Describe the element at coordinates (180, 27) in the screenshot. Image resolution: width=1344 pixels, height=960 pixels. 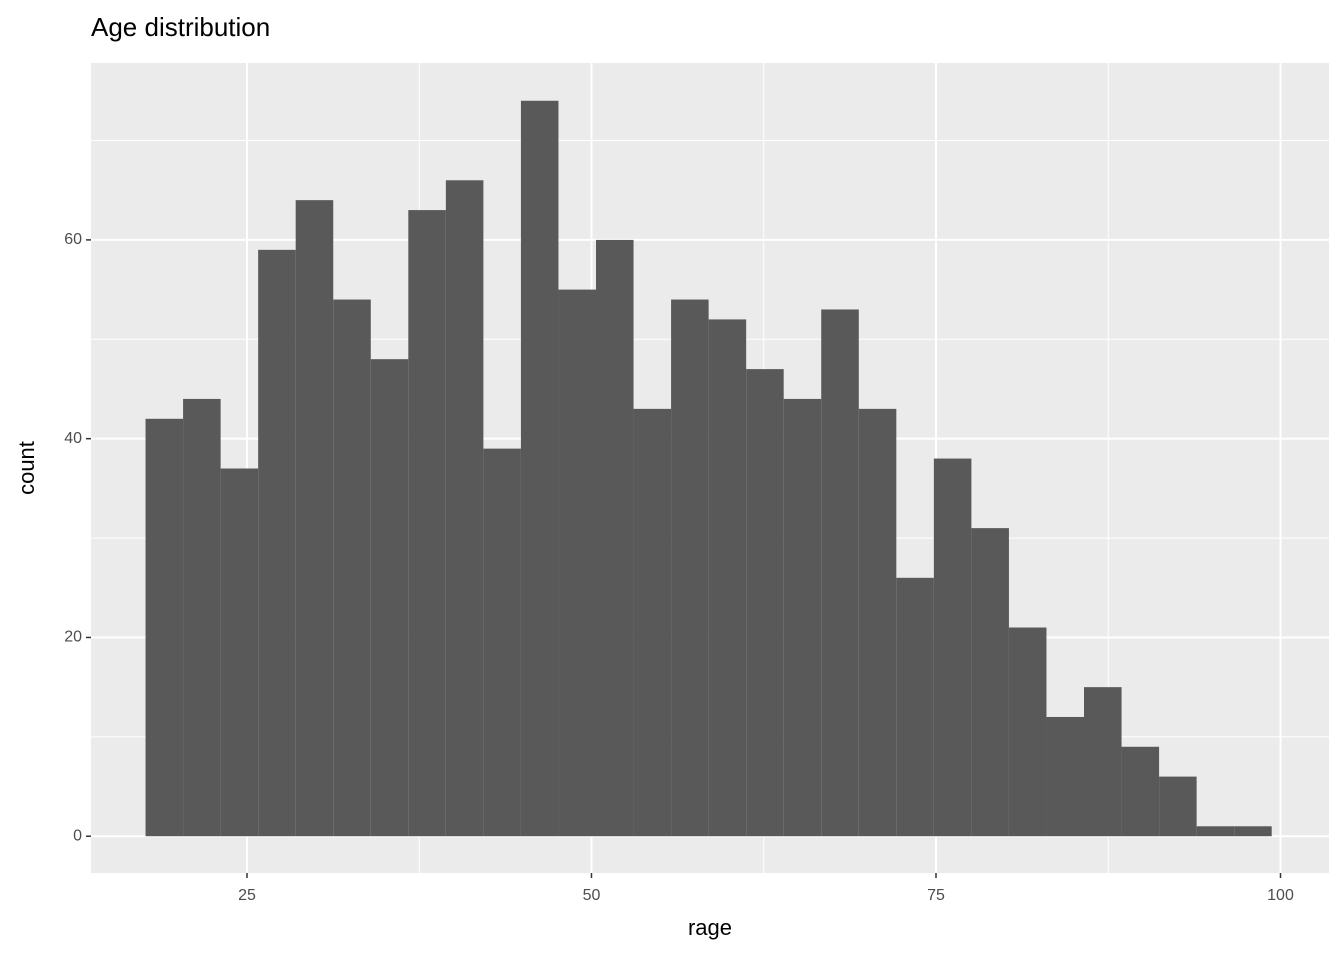
I see `chart-title: Age distribution` at that location.